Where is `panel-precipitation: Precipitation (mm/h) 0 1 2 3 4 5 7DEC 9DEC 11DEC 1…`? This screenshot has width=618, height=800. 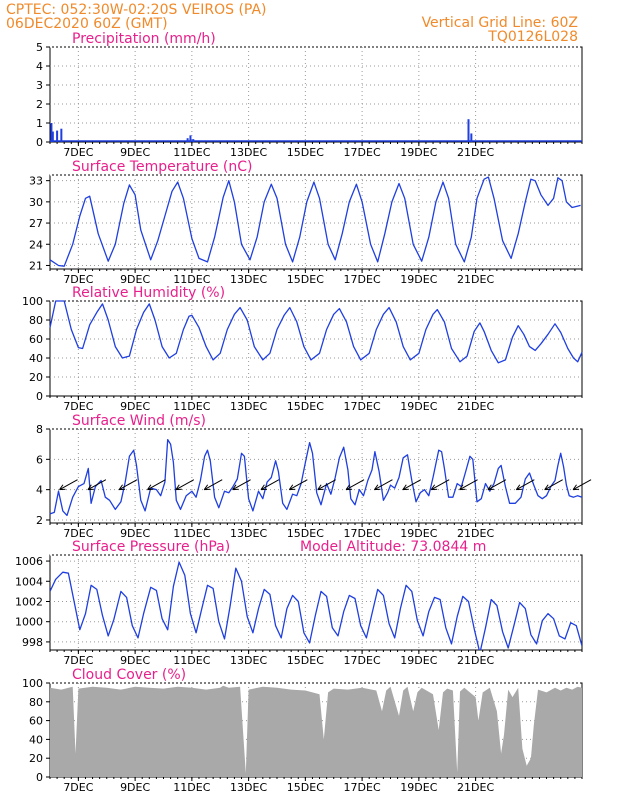 panel-precipitation: Precipitation (mm/h) 0 1 2 3 4 5 7DEC 9DEC 11DEC 1… is located at coordinates (309, 95).